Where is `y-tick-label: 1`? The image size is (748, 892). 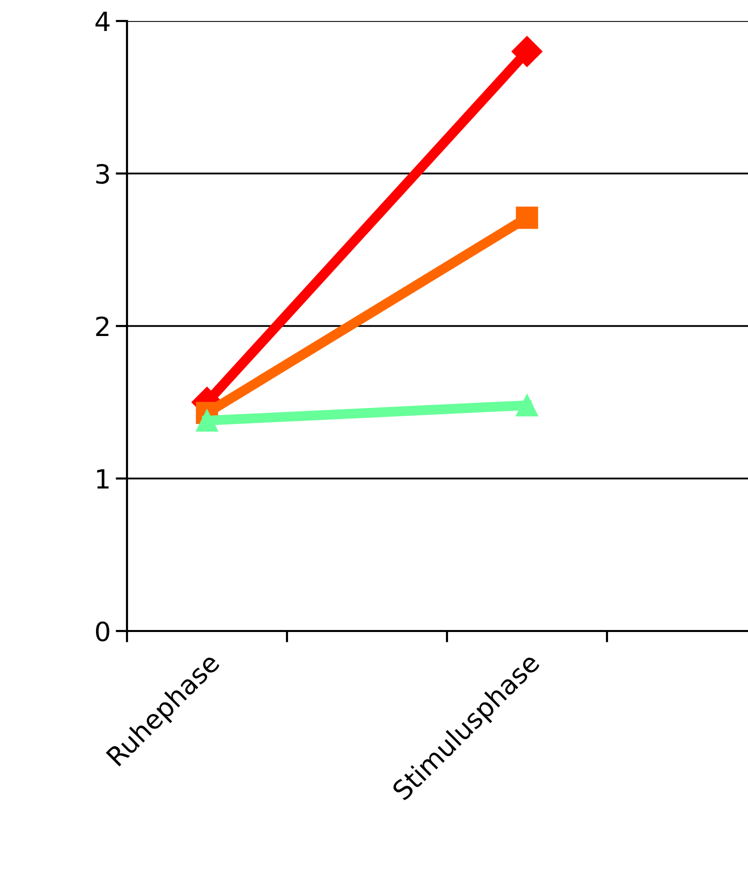
y-tick-label: 1 is located at coordinates (103, 479).